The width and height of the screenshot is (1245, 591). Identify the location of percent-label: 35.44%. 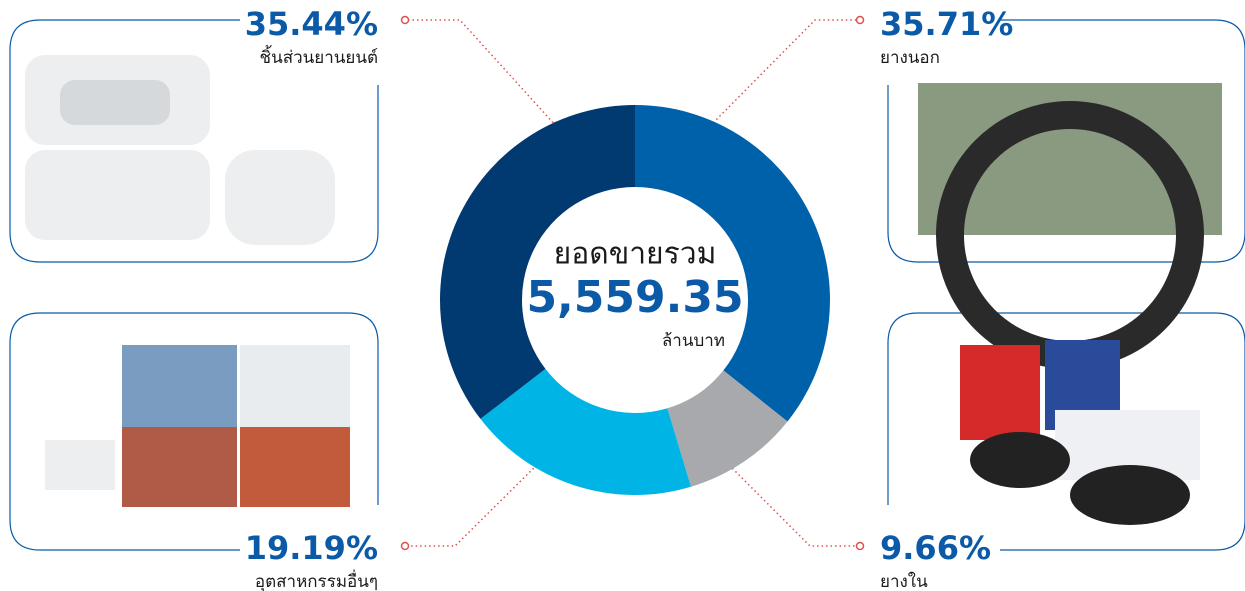
(311, 24).